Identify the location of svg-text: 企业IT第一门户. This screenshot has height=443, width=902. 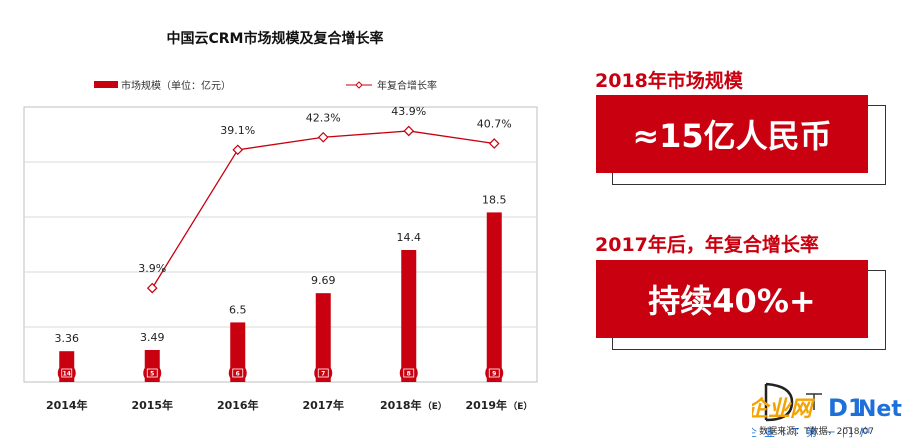
(815, 432).